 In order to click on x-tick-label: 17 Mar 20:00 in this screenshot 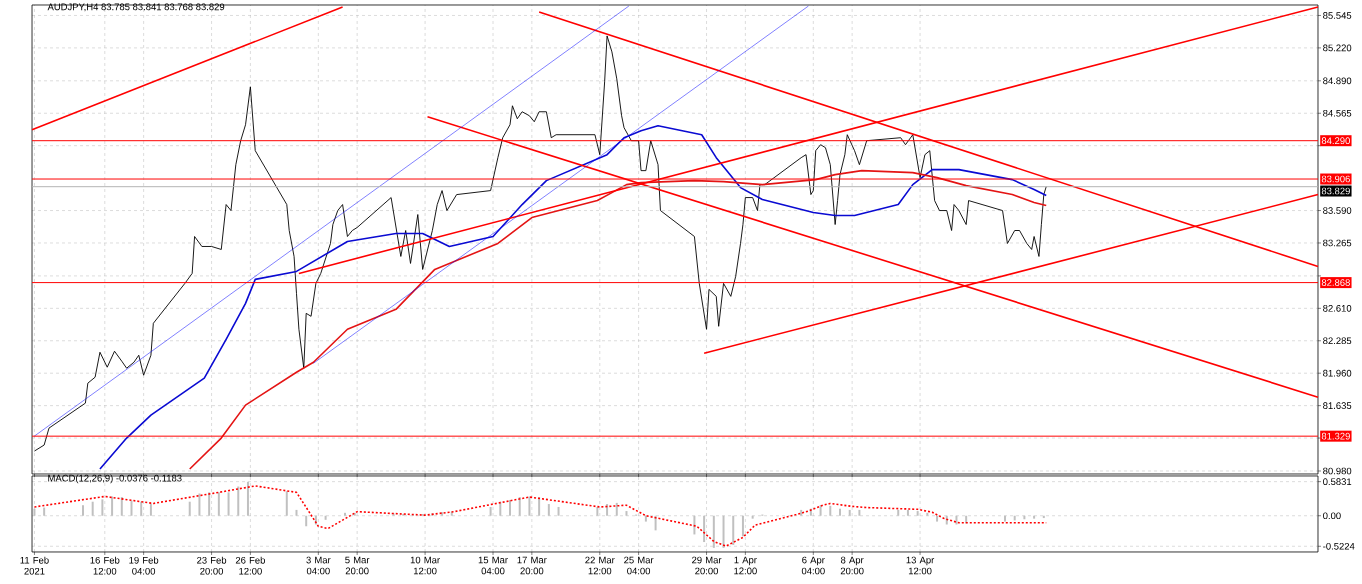, I will do `click(532, 565)`.